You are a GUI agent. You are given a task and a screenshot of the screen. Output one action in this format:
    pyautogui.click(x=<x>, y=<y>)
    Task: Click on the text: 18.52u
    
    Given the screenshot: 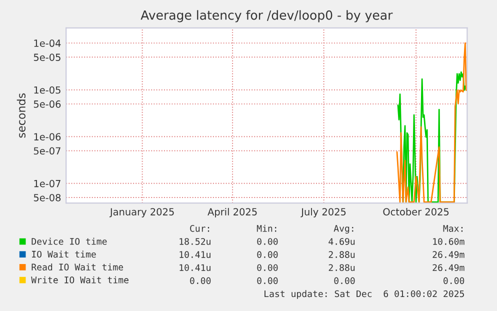 What is the action you would take?
    pyautogui.click(x=195, y=241)
    